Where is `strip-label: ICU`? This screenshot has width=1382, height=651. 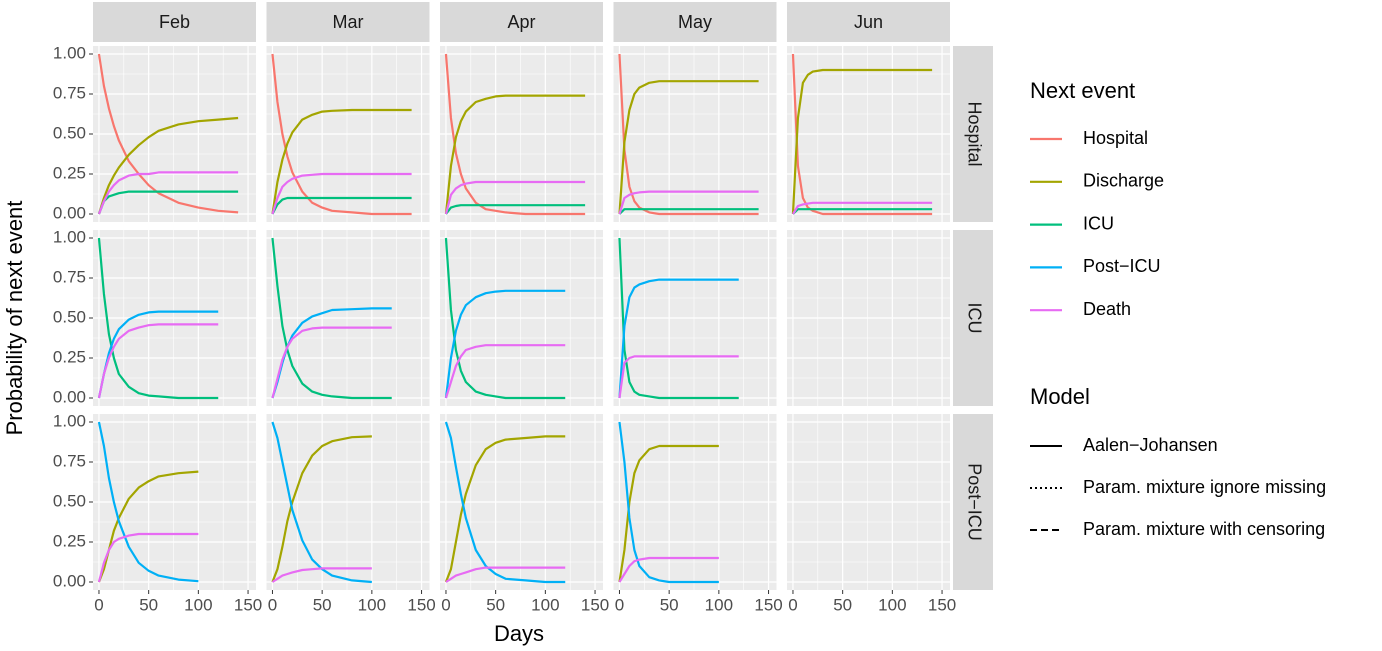 strip-label: ICU is located at coordinates (974, 318).